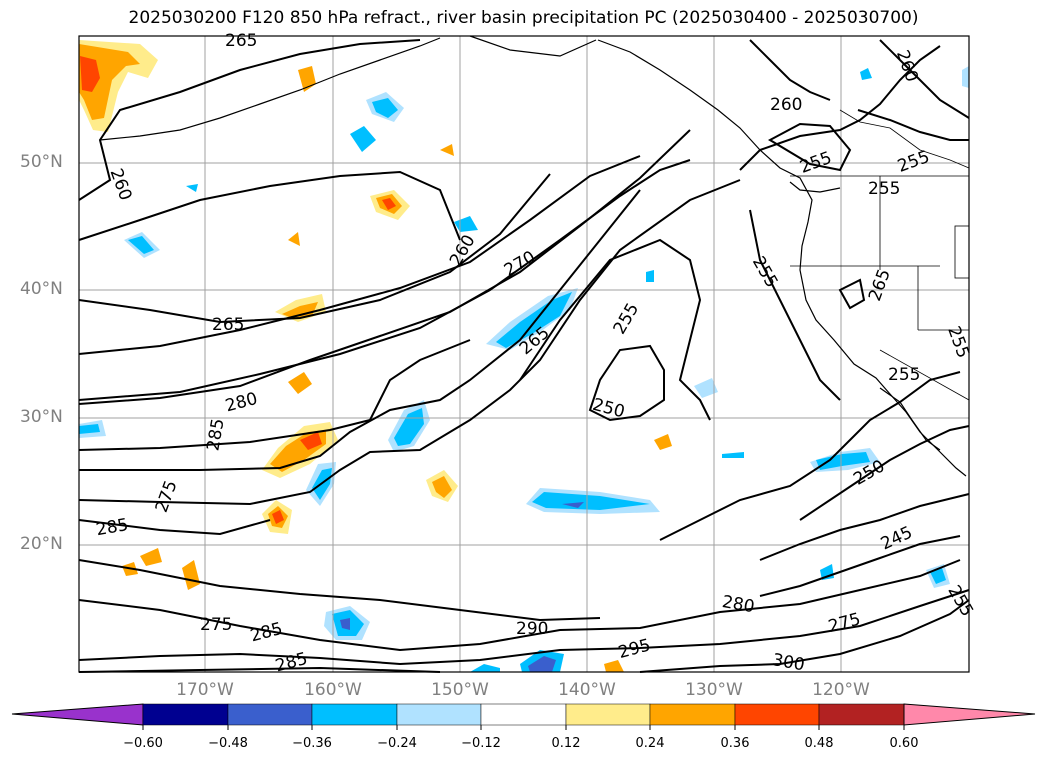  I want to click on colorbar-tick-label: 0.24, so click(650, 743).